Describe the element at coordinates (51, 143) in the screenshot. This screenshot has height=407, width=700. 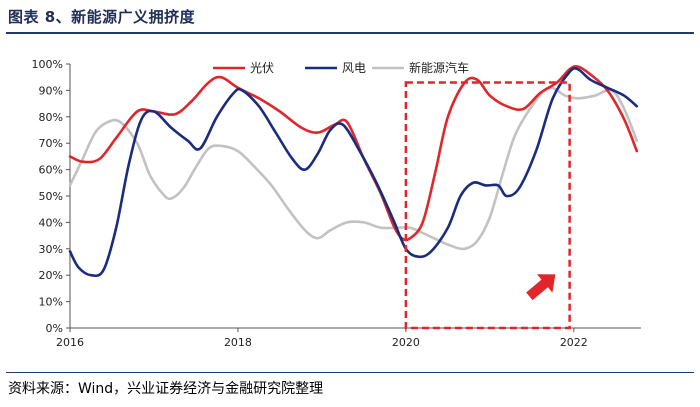
I see `y-tick-label: 70%` at that location.